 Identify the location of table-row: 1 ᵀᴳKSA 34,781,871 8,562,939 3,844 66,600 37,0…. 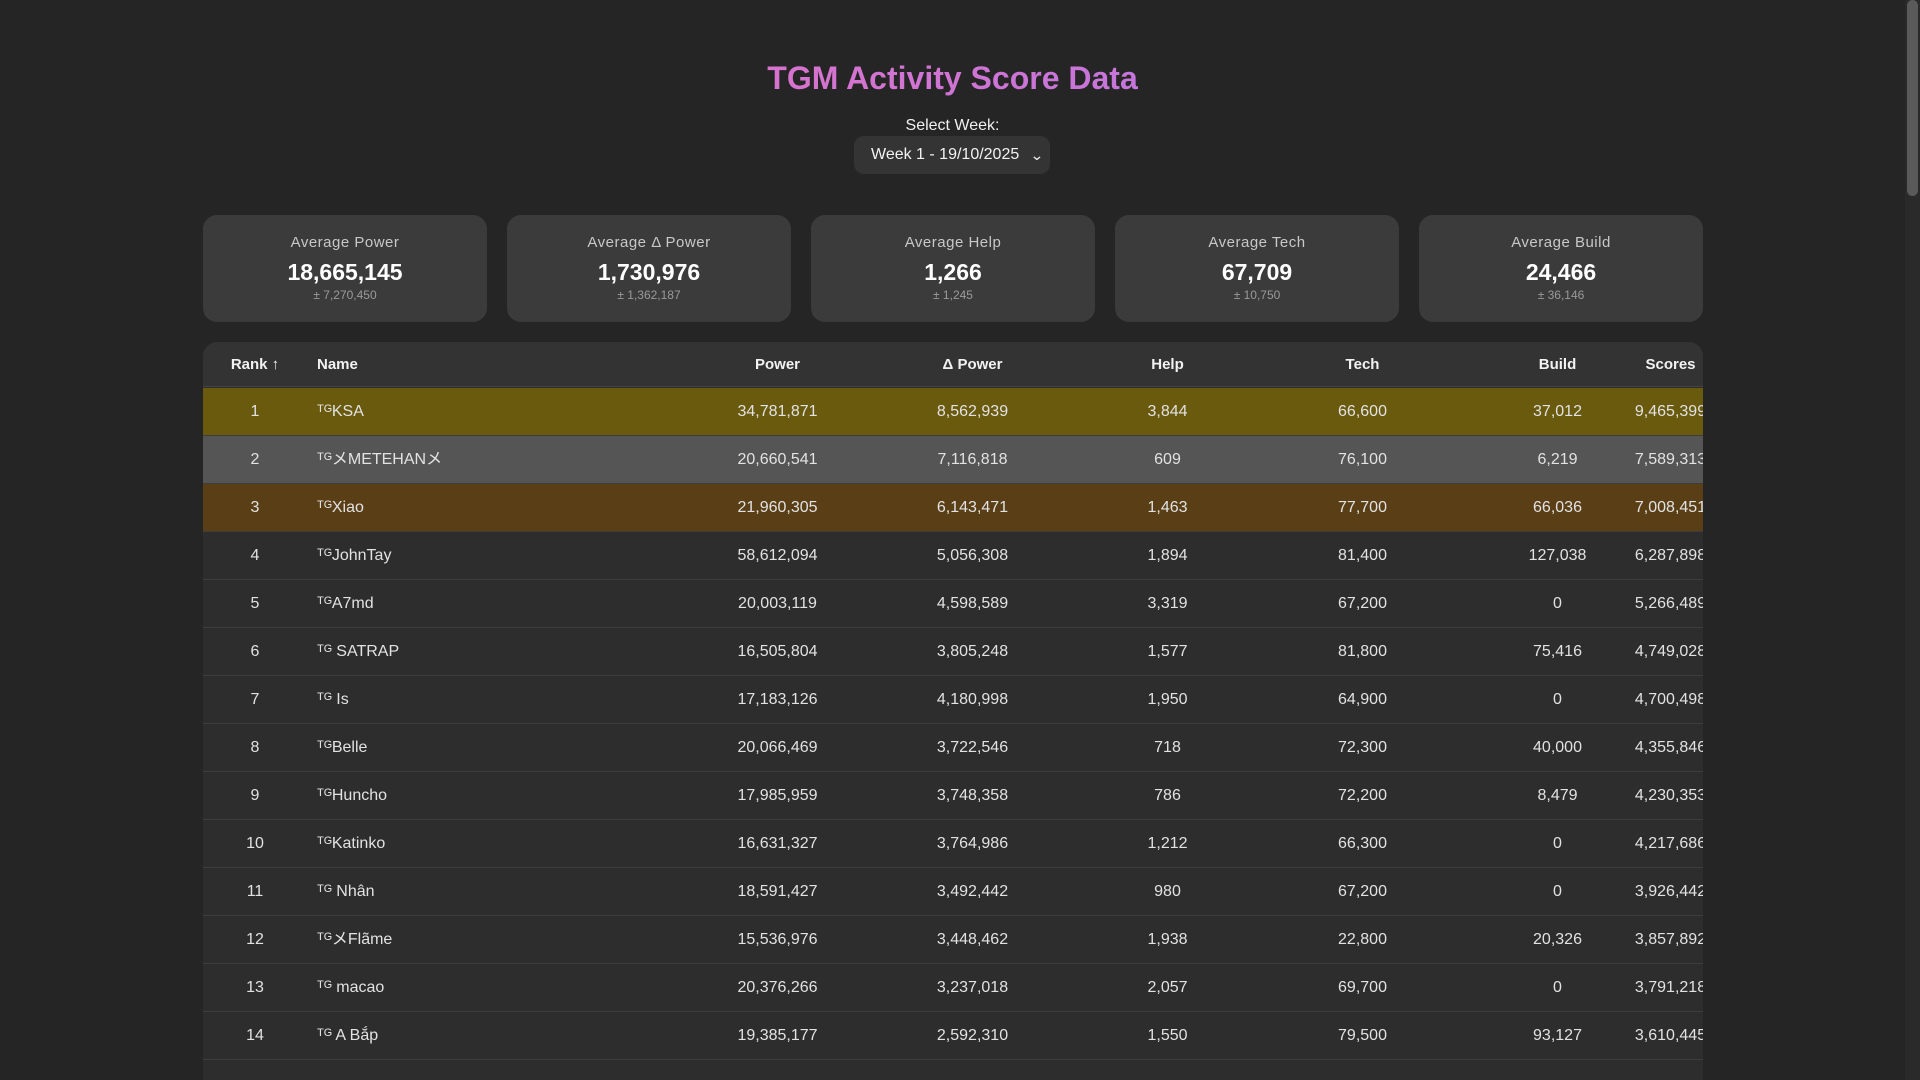
(953, 412).